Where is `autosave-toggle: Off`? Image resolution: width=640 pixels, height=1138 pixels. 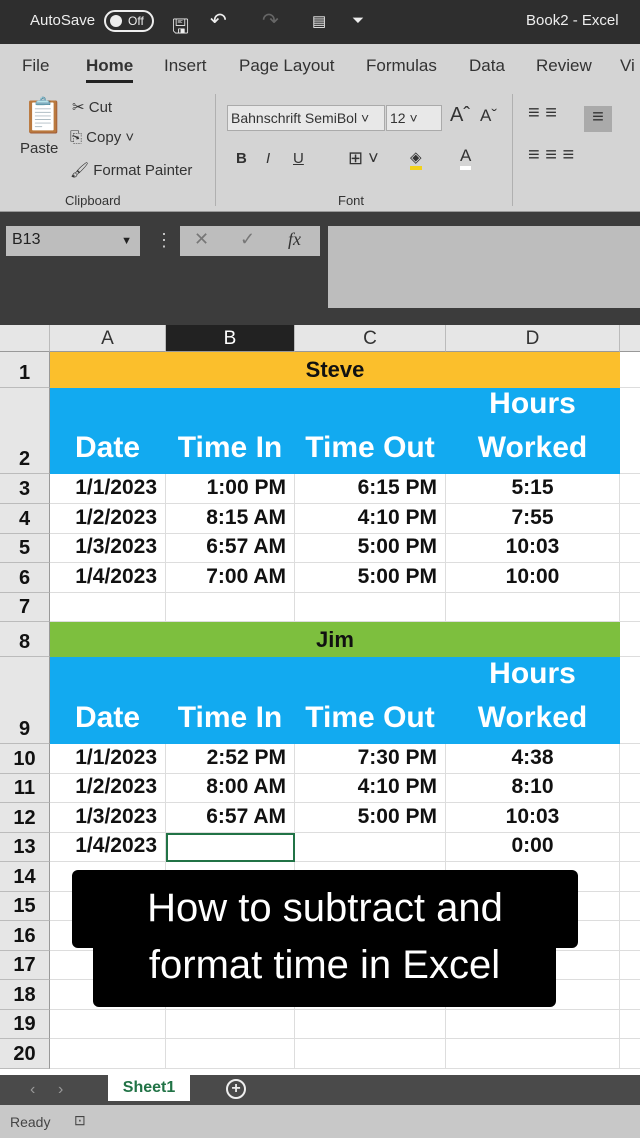
autosave-toggle: Off is located at coordinates (129, 21).